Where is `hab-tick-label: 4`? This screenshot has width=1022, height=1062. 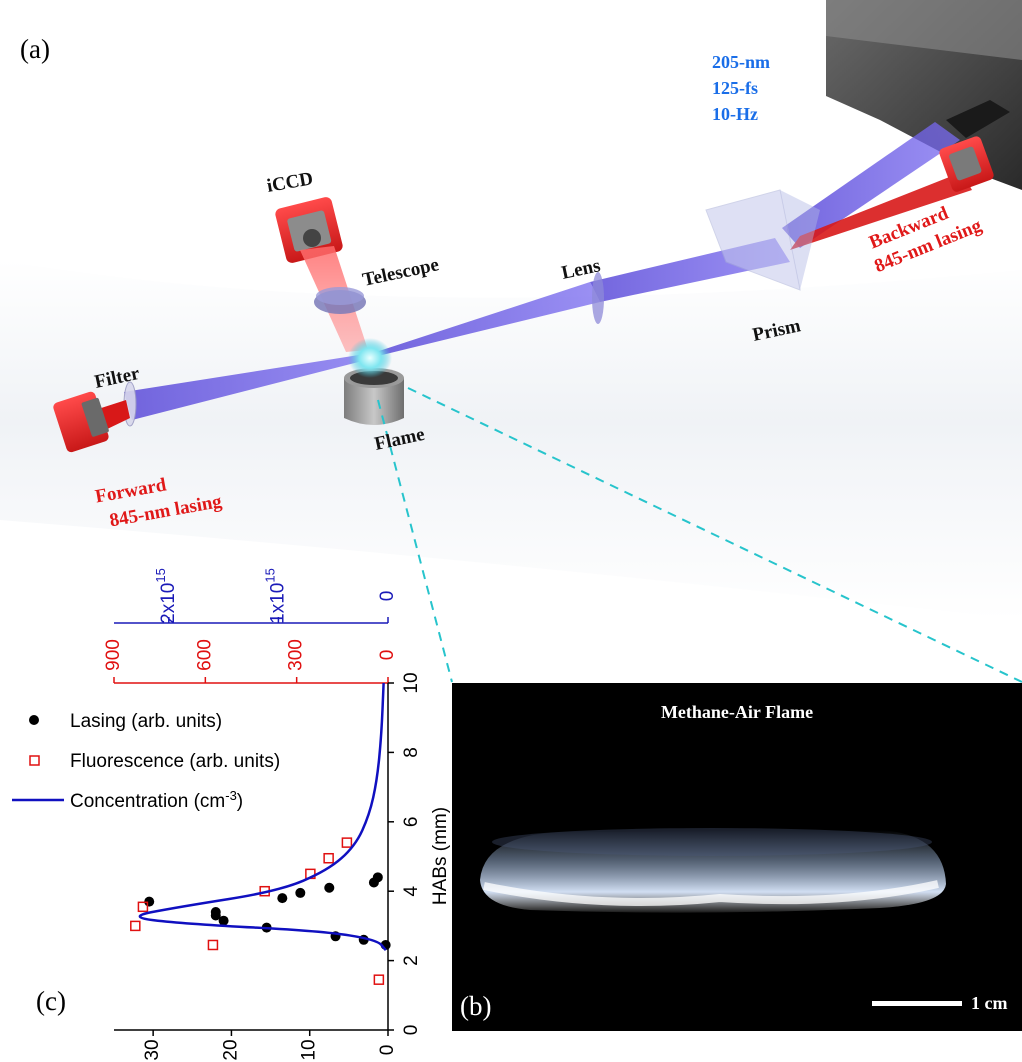
hab-tick-label: 4 is located at coordinates (411, 890).